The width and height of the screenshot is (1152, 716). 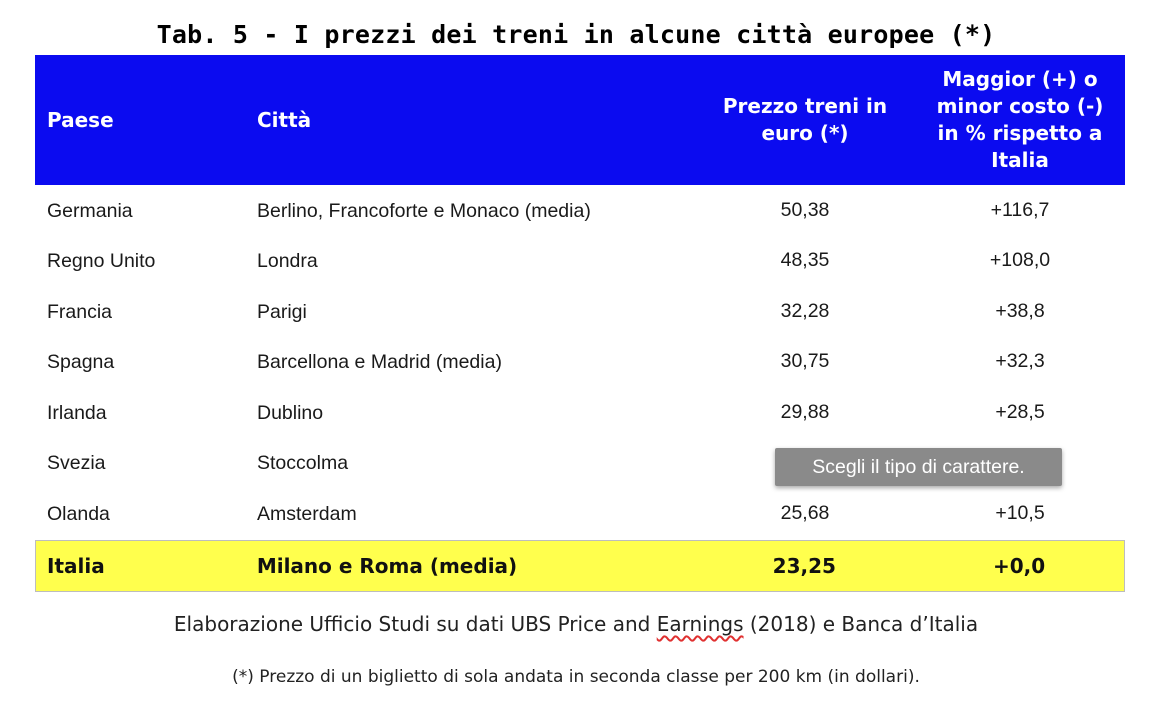 I want to click on cell-prezzo: 50,38, so click(x=805, y=209).